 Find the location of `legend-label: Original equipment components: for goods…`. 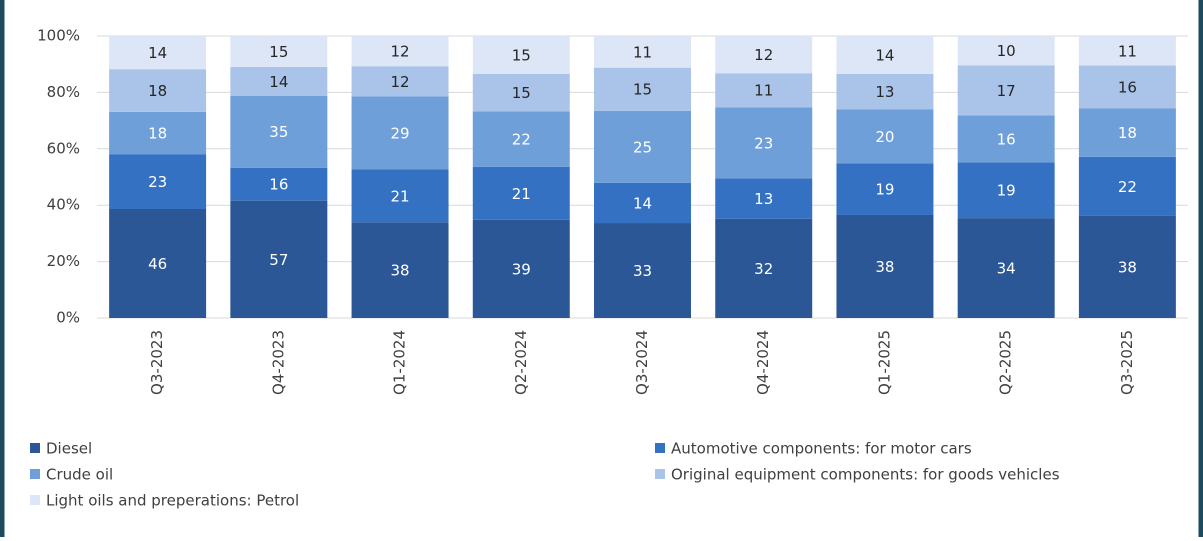

legend-label: Original equipment components: for goods… is located at coordinates (865, 475).